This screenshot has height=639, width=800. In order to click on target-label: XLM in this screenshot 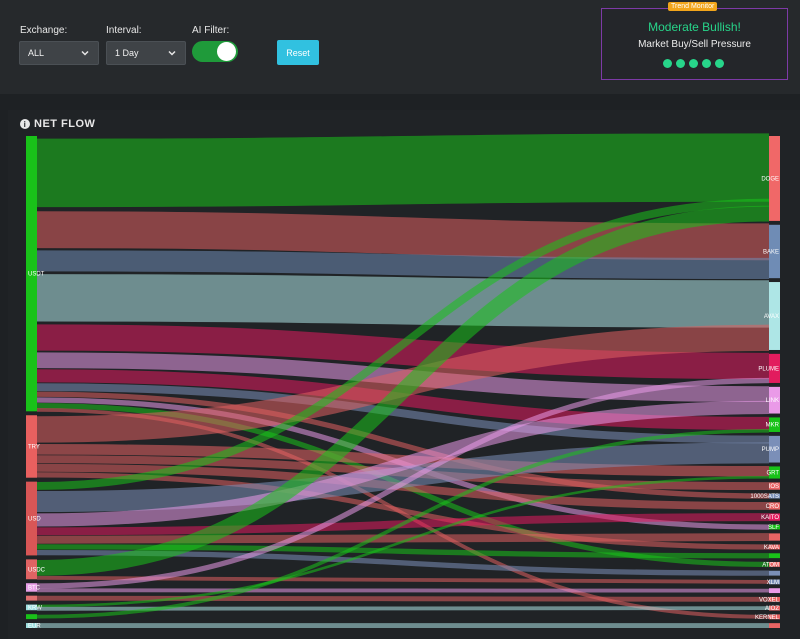, I will do `click(773, 583)`.